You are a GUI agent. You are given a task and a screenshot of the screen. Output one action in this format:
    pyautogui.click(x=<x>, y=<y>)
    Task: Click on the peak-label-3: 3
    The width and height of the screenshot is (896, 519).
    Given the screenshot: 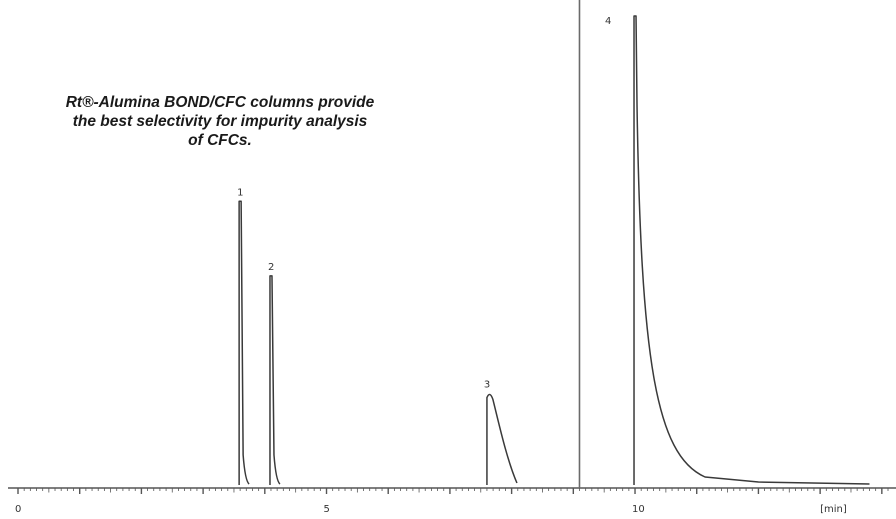 What is the action you would take?
    pyautogui.click(x=487, y=385)
    